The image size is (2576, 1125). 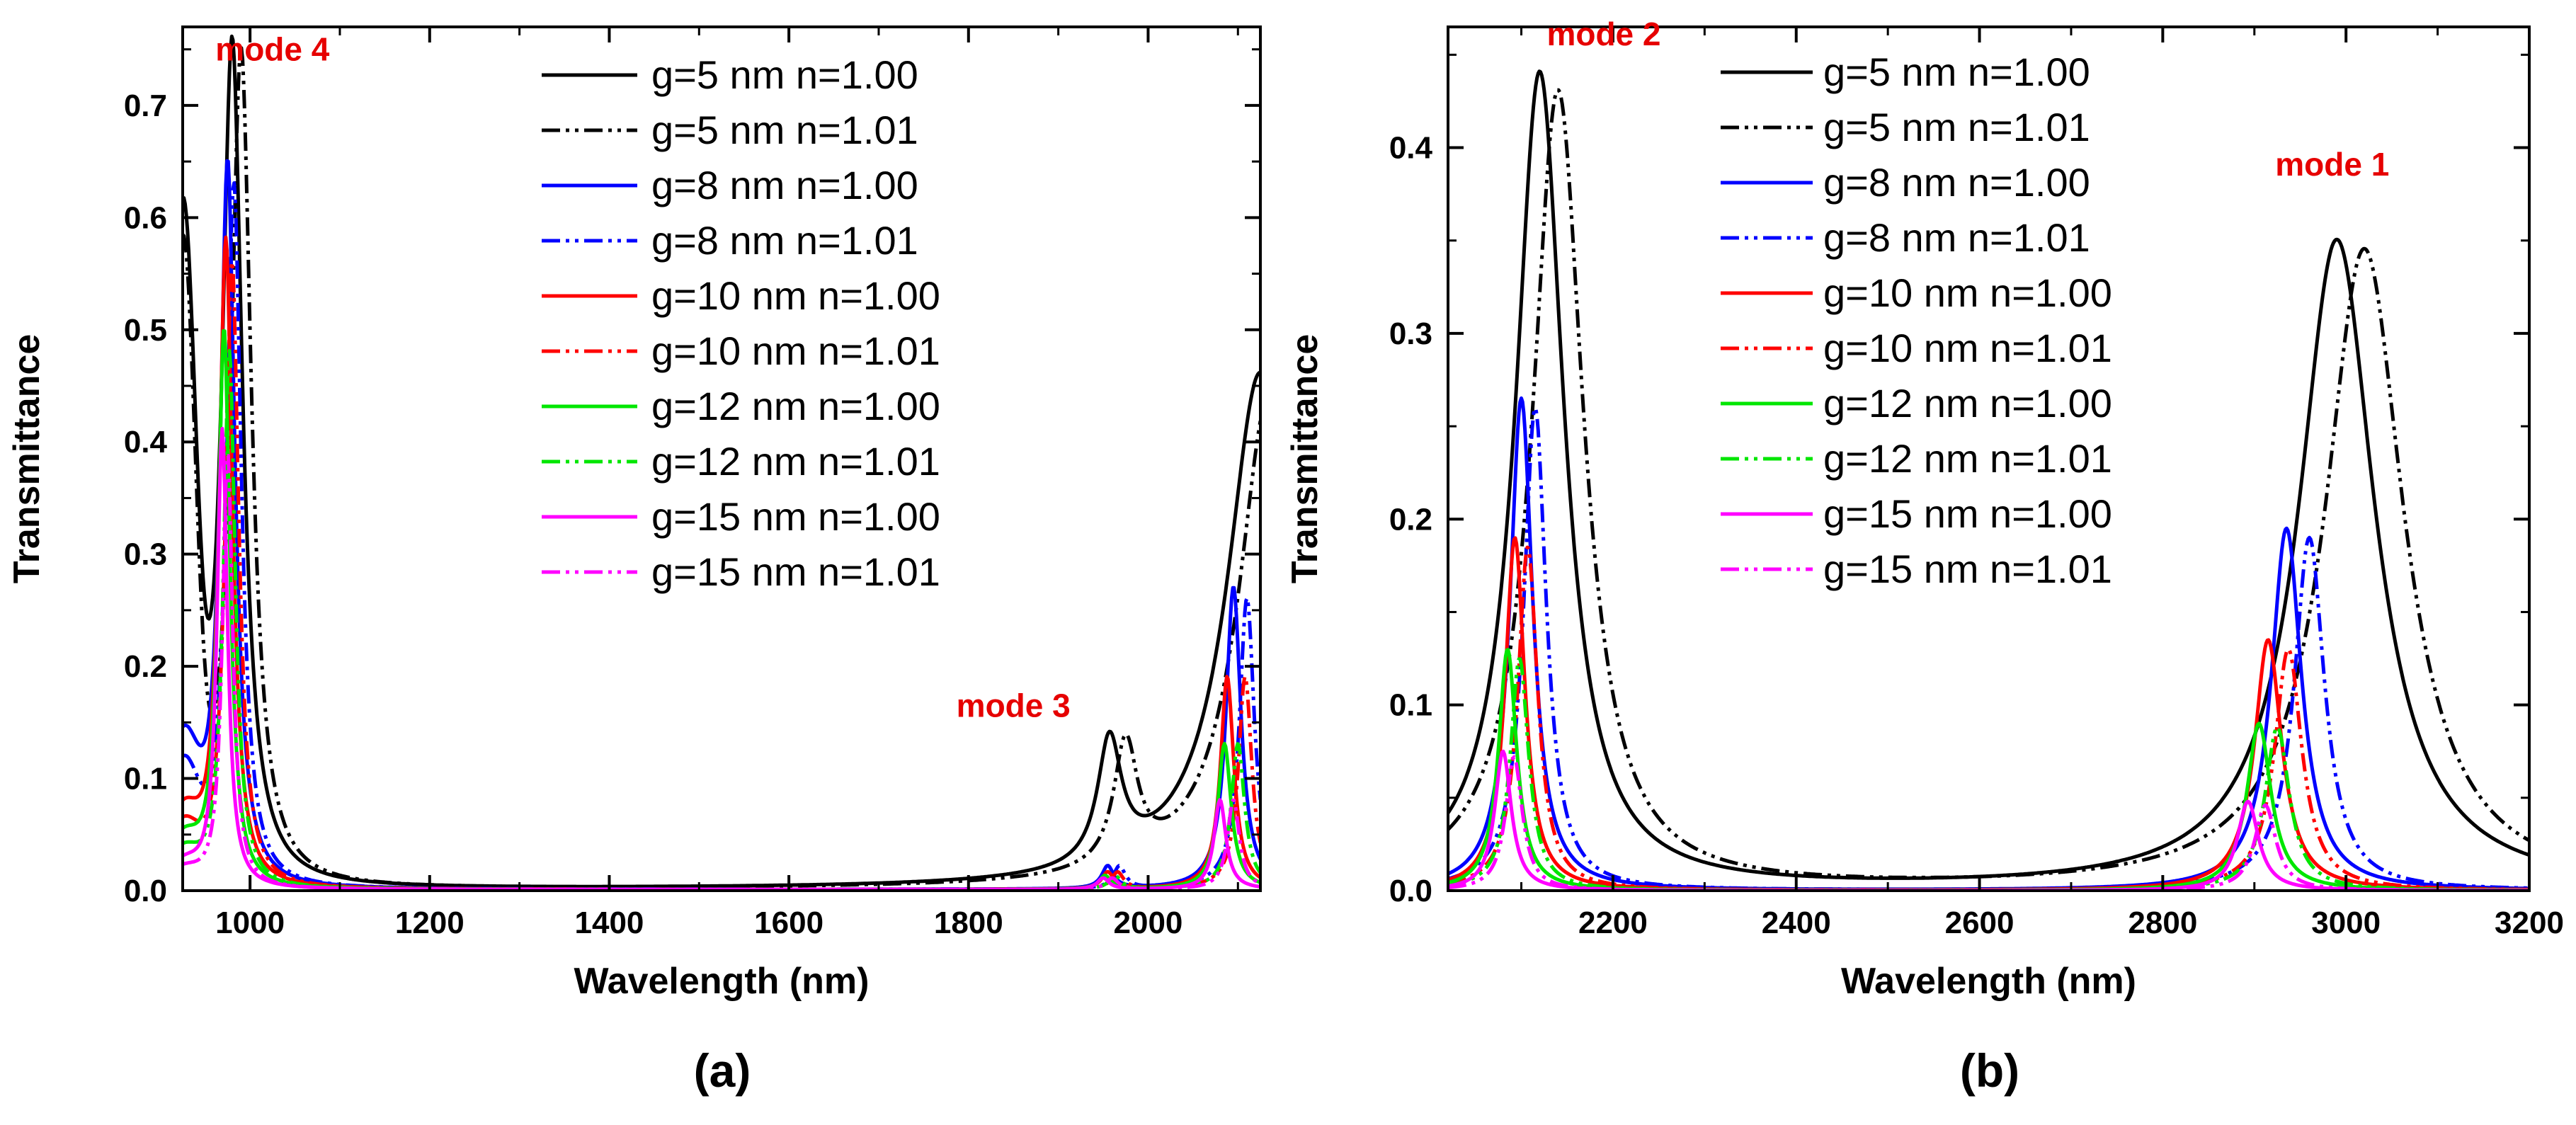 What do you see at coordinates (145, 330) in the screenshot?
I see `y-tick-label: 0.5` at bounding box center [145, 330].